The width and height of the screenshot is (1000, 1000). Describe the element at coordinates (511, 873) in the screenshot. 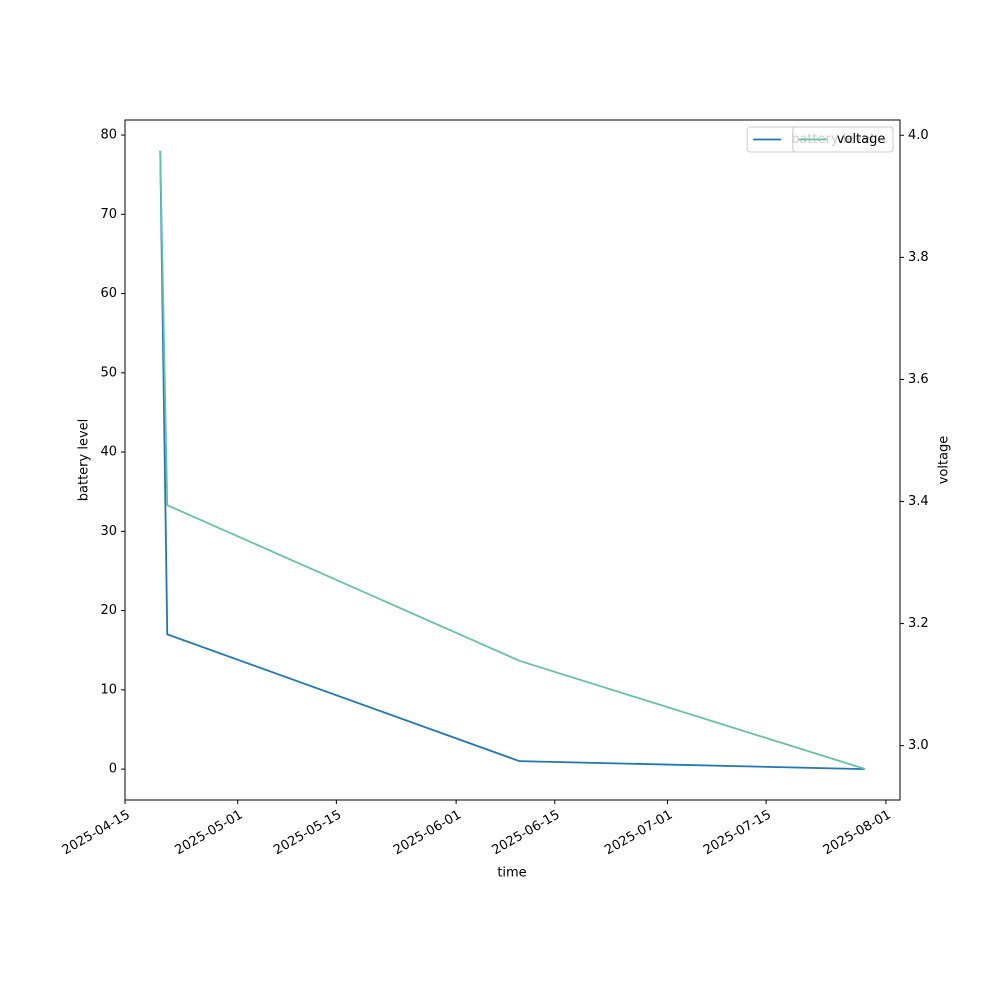

I see `x-axis-label: time` at that location.